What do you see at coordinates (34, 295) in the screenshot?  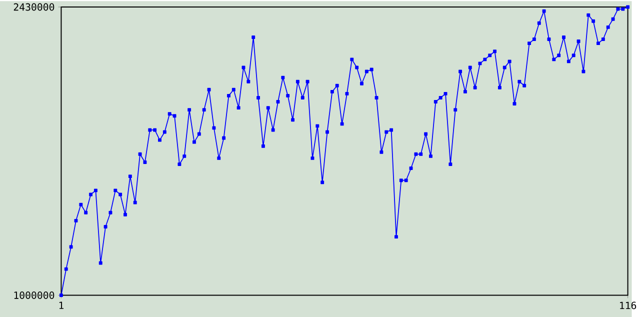 I see `y-tick-label: 1000000` at bounding box center [34, 295].